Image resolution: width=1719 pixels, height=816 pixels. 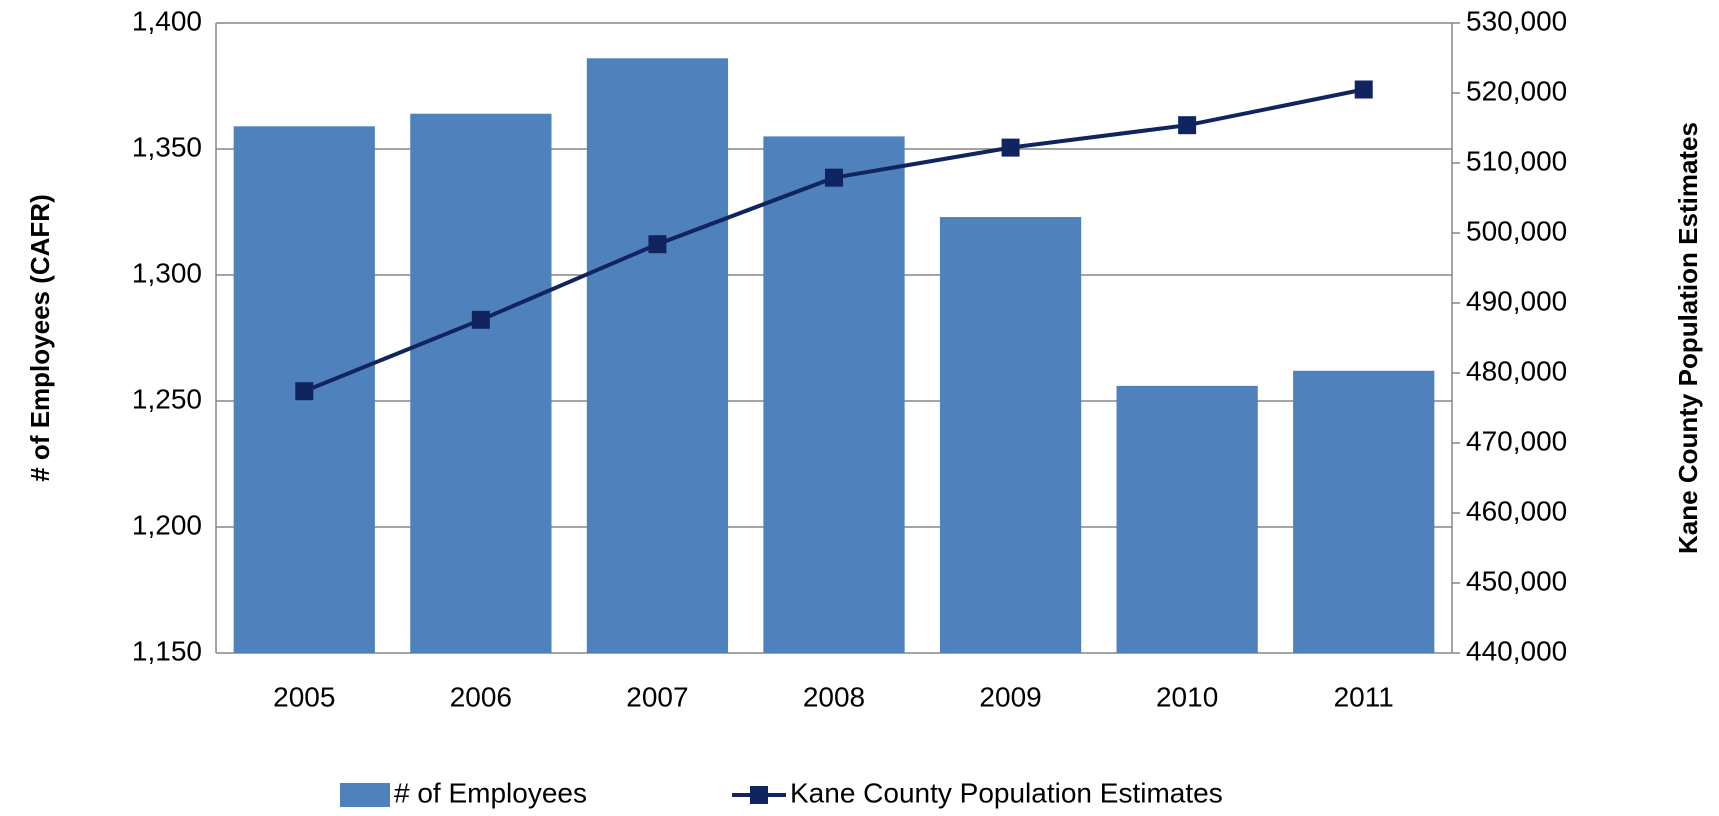 I want to click on y-axis-title: # of Employees (CAFR), so click(x=40, y=338).